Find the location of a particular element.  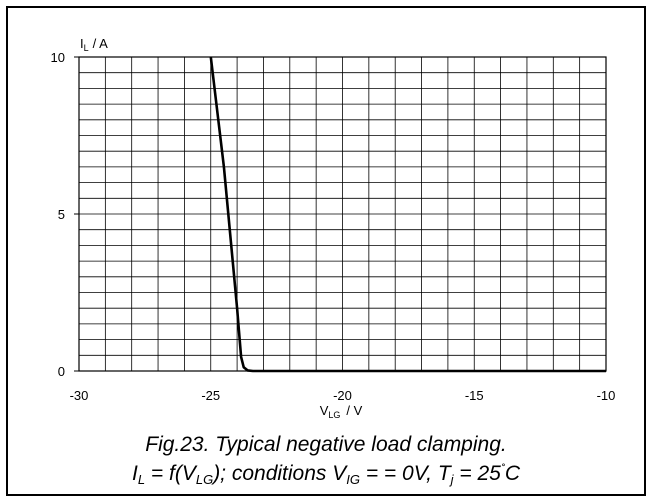

x-tick-label: -15 is located at coordinates (474, 395).